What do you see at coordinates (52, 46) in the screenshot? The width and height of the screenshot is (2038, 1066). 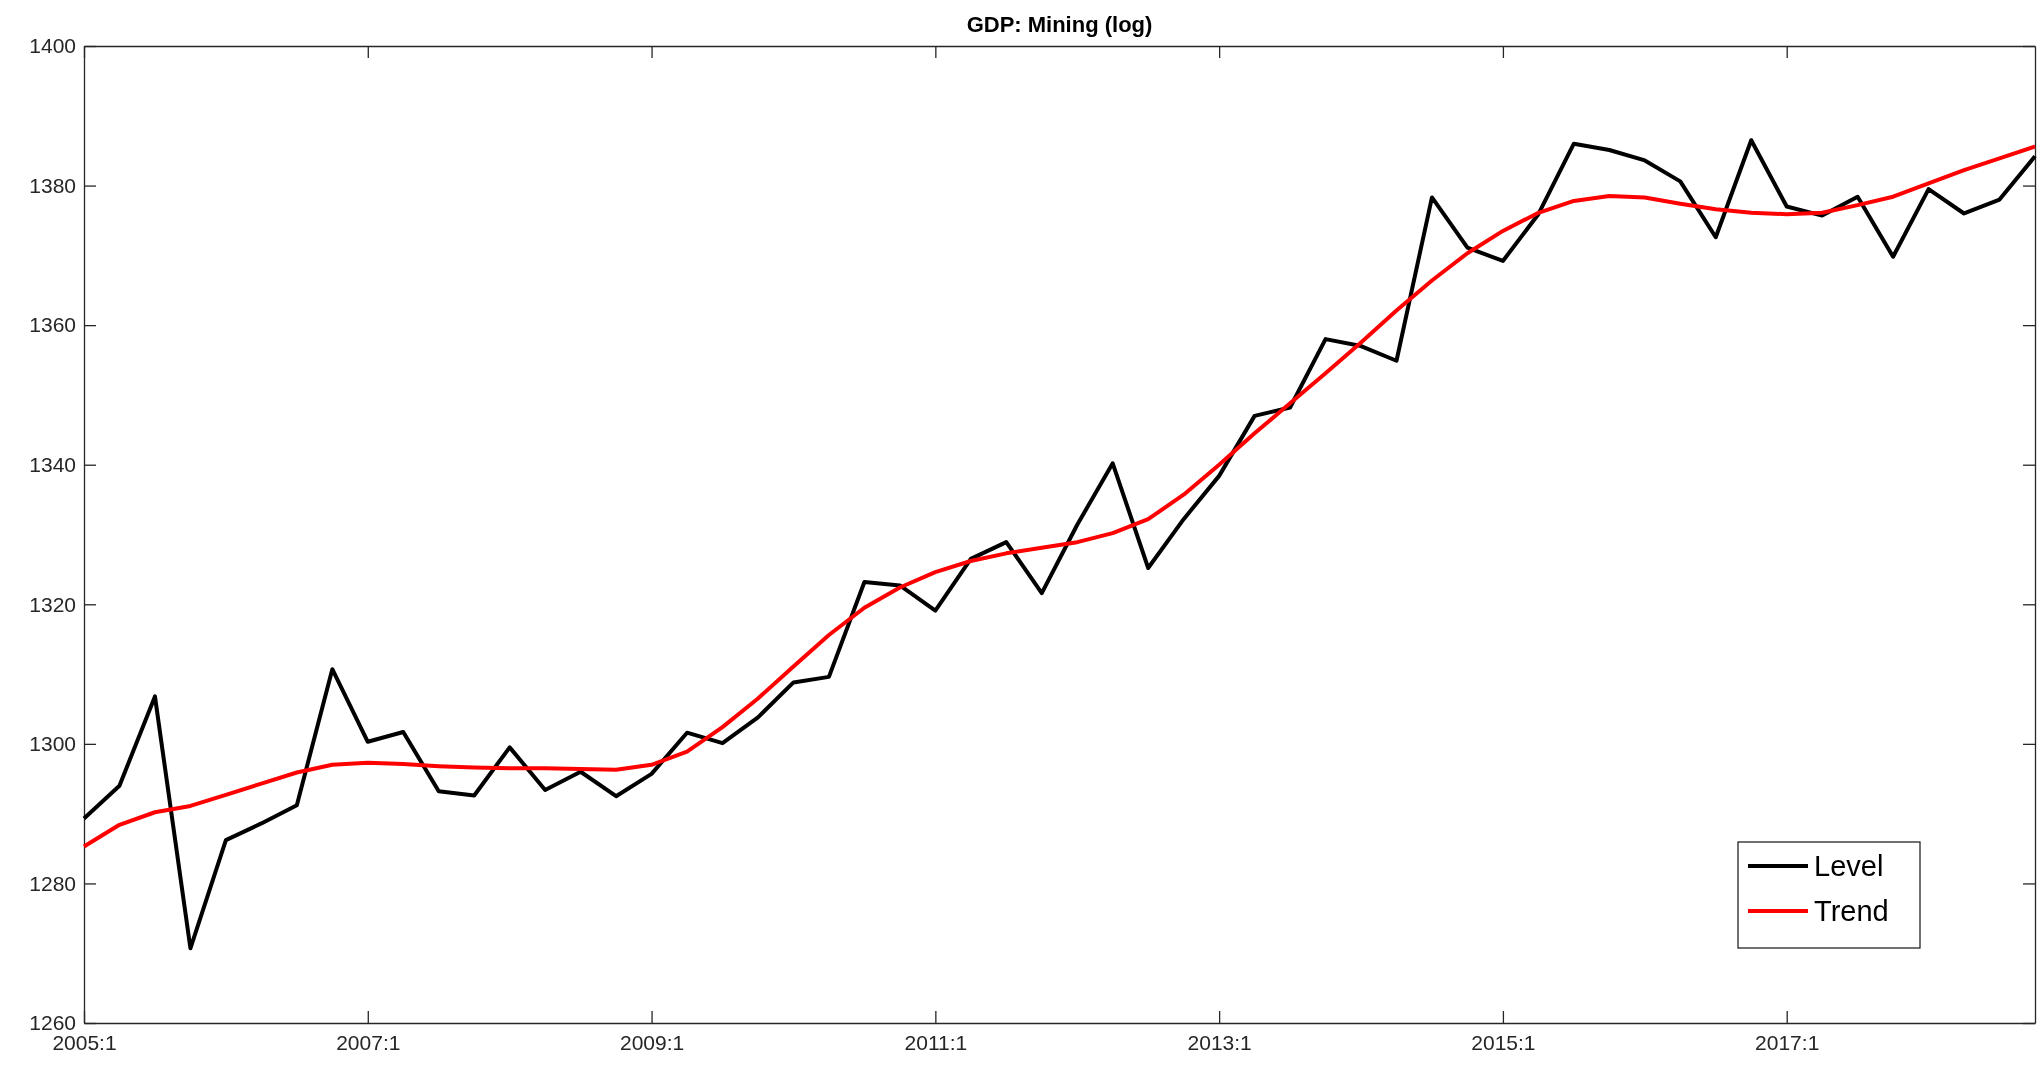 I see `y-tick-label: 1400` at bounding box center [52, 46].